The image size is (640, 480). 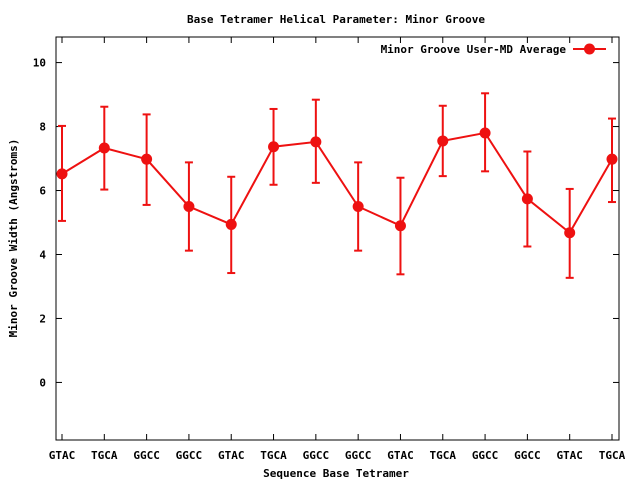 I want to click on y-tick-label: 10, so click(x=39, y=63).